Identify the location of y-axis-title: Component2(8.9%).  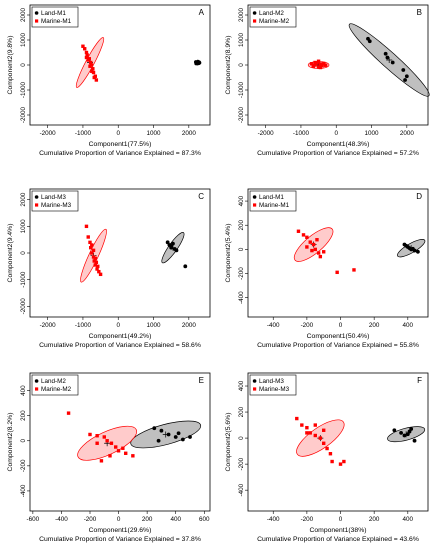
(228, 65).